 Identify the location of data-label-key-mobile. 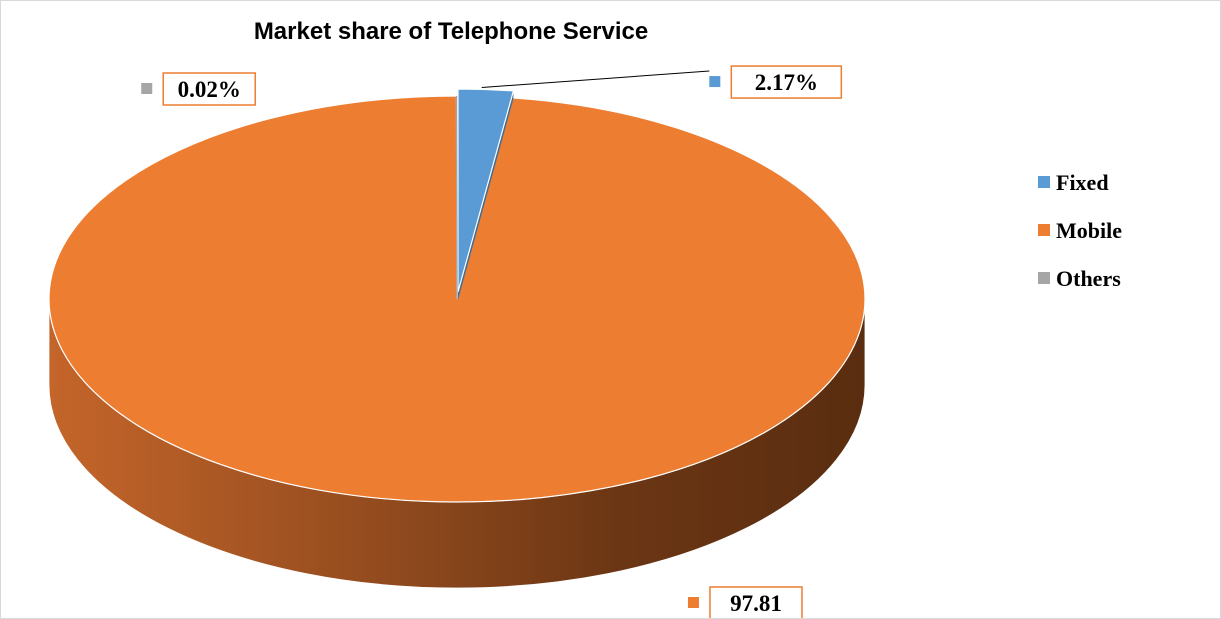
(693, 602).